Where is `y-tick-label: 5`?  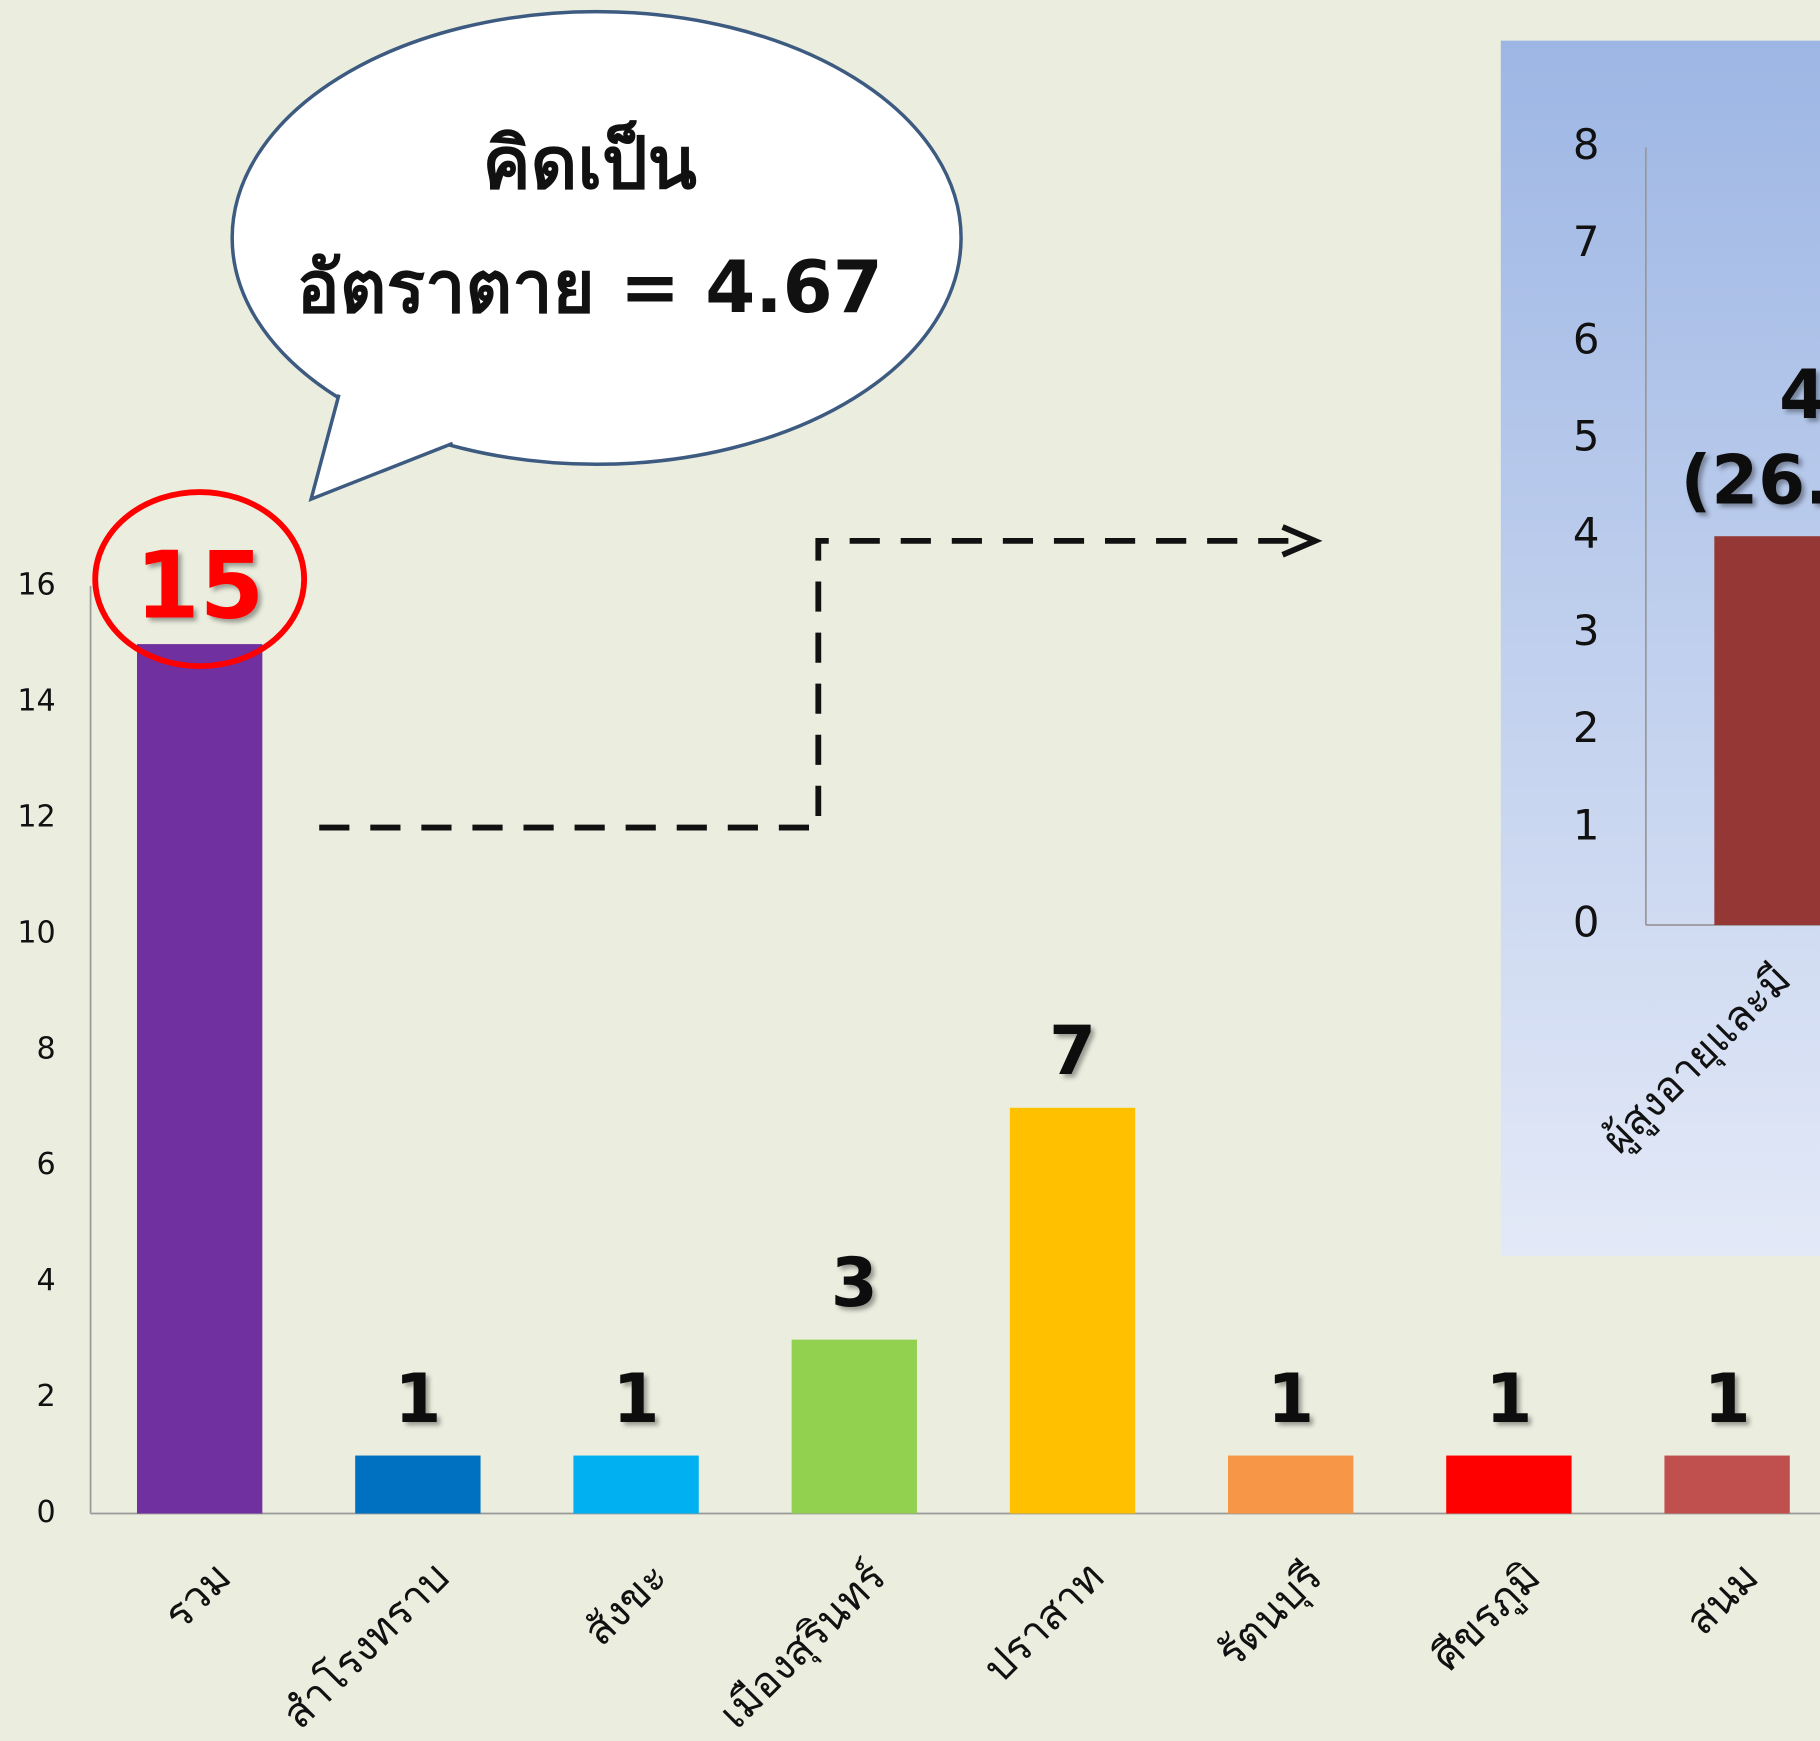 y-tick-label: 5 is located at coordinates (1586, 436).